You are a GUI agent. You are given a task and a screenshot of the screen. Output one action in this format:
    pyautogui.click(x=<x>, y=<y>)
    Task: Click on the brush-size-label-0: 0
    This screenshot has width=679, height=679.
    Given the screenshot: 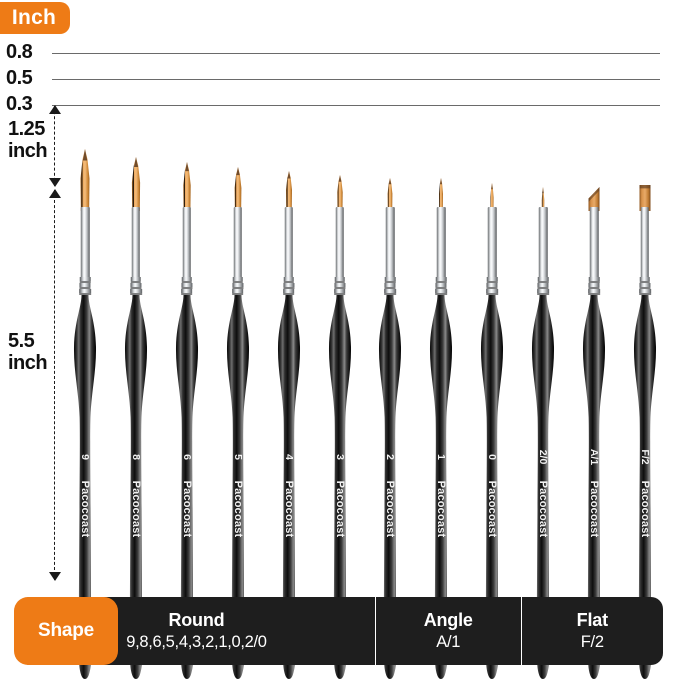 What is the action you would take?
    pyautogui.click(x=492, y=457)
    